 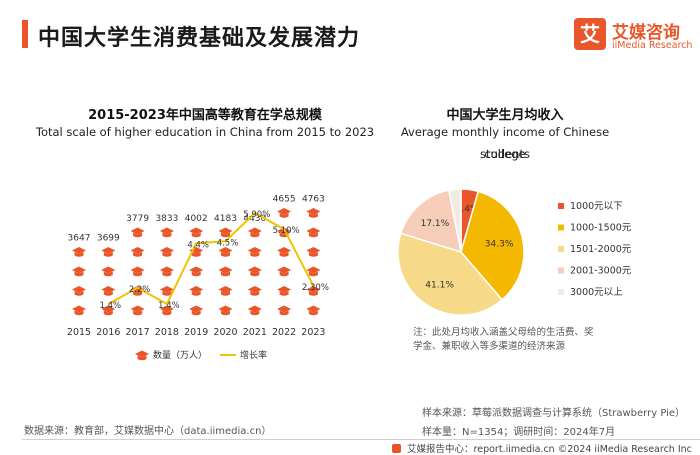 I want to click on pie-label-1000元以下: 4.4%, so click(x=467, y=209).